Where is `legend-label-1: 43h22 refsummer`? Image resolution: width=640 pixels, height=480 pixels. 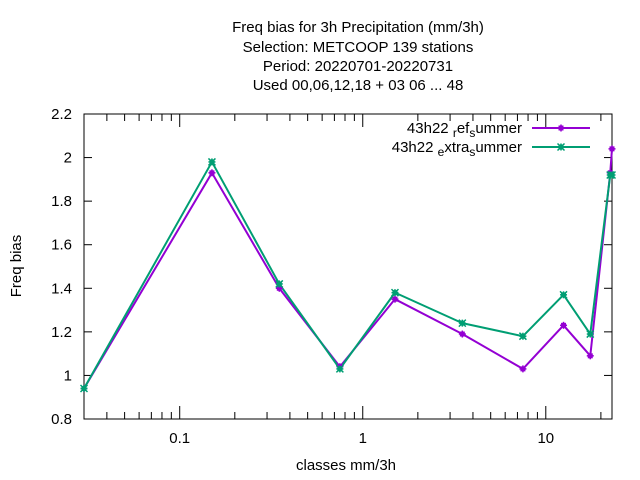
legend-label-1: 43h22 refsummer is located at coordinates (464, 130).